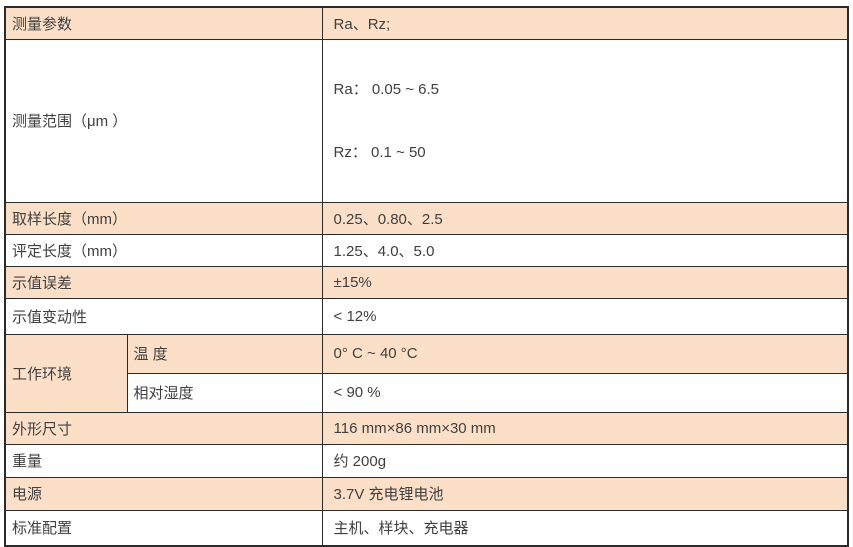 The image size is (853, 547). I want to click on spec-label: 测量范围（μm ）, so click(163, 120).